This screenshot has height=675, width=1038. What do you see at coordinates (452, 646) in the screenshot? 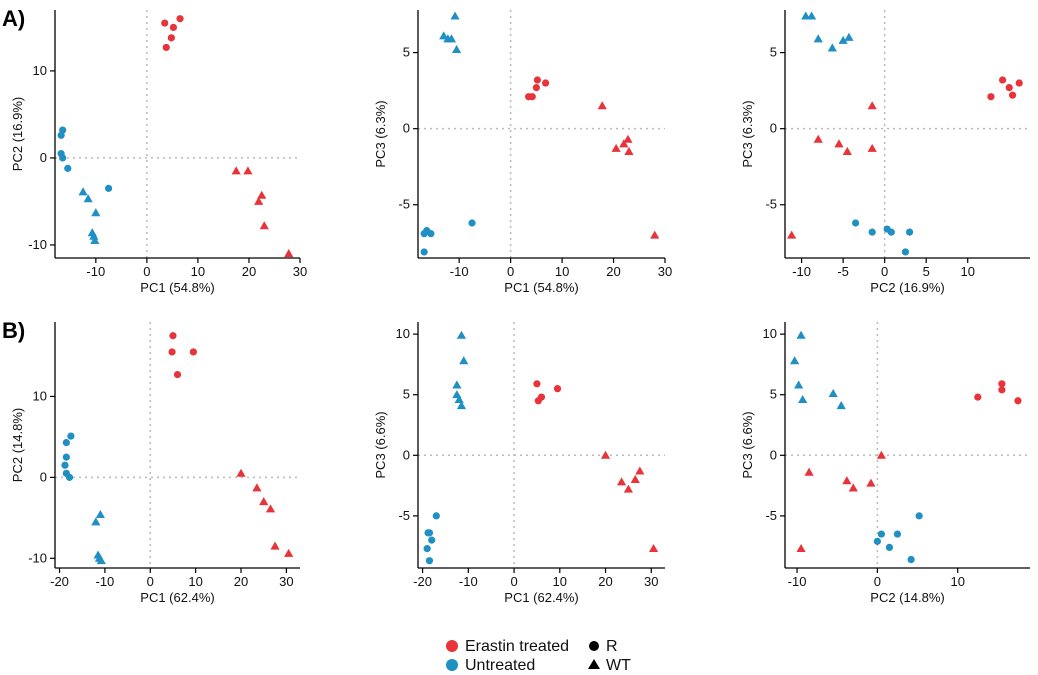
I see `legend-erastin-swatch` at bounding box center [452, 646].